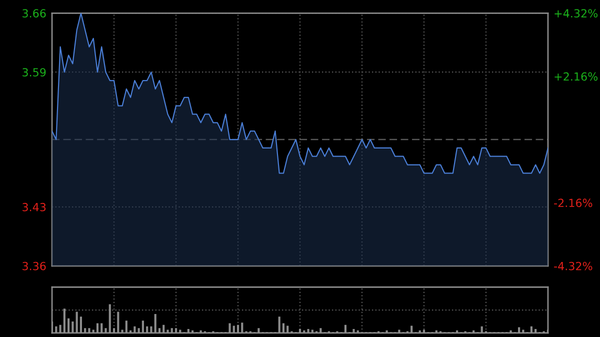 The height and width of the screenshot is (337, 600). I want to click on y-tick-label: 3.36, so click(34, 266).